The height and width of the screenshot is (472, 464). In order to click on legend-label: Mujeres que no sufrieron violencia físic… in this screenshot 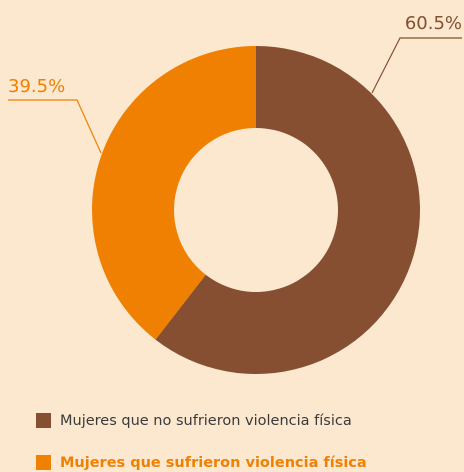, I will do `click(206, 421)`.